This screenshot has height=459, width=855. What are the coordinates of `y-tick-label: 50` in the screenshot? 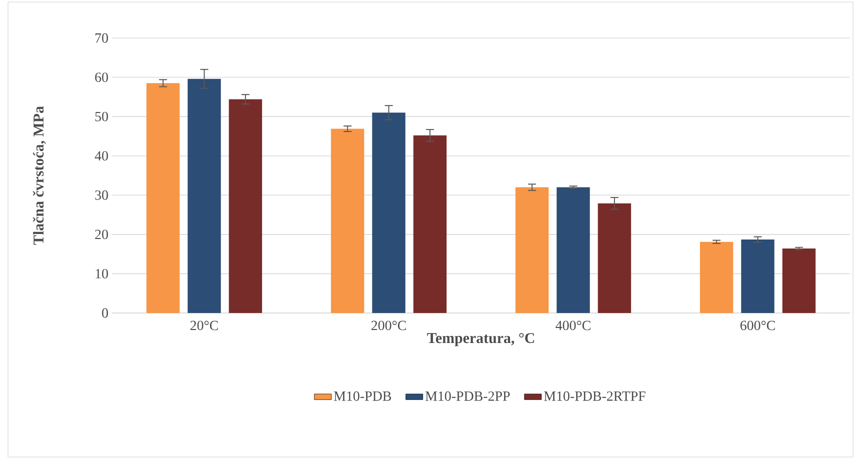 It's located at (101, 117).